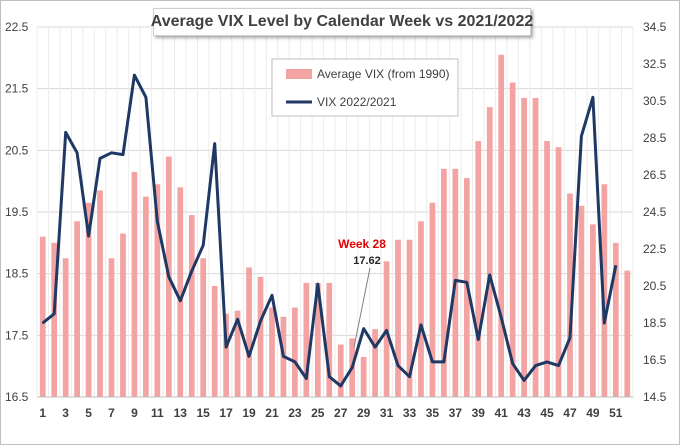 Image resolution: width=680 pixels, height=446 pixels. I want to click on x-tick-label: 33, so click(410, 413).